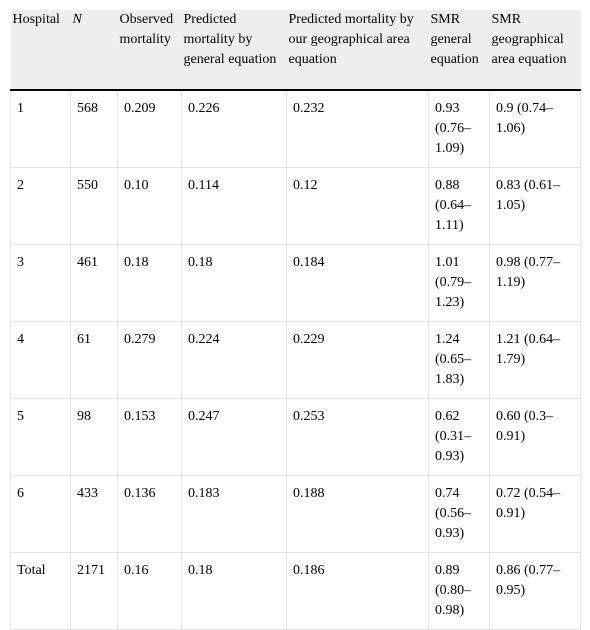  I want to click on cell-smr-general: 0.89 (0.80–0.98), so click(459, 591).